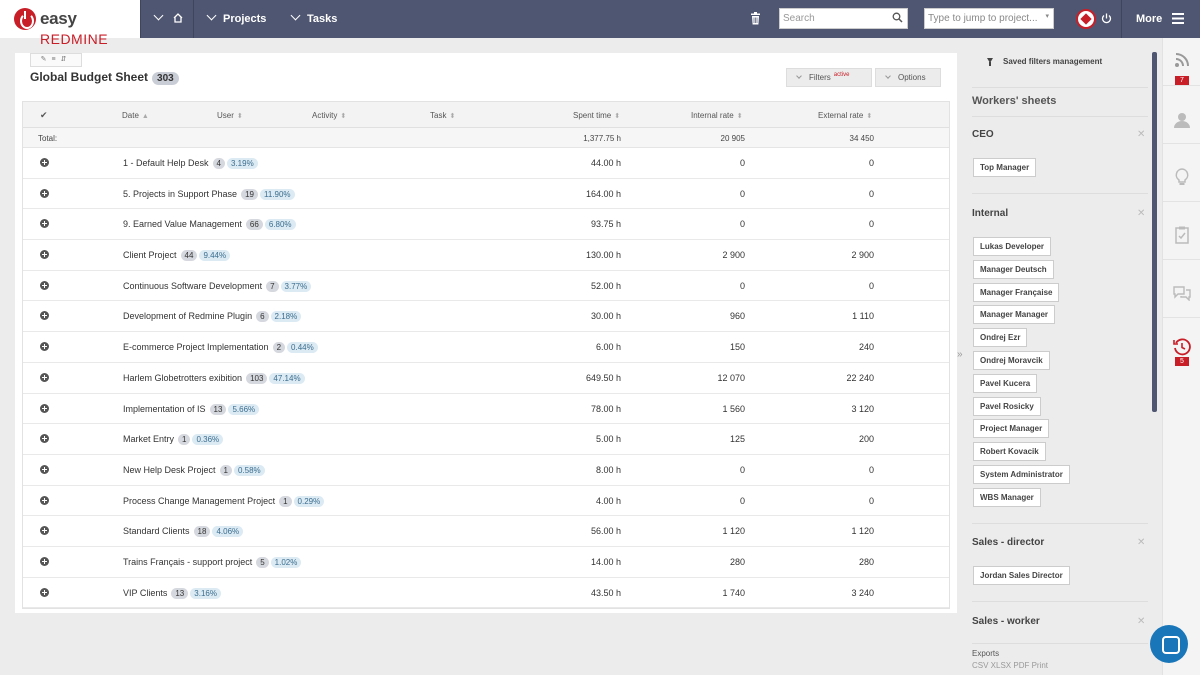 Image resolution: width=1200 pixels, height=675 pixels. What do you see at coordinates (1181, 294) in the screenshot?
I see `chat-button` at bounding box center [1181, 294].